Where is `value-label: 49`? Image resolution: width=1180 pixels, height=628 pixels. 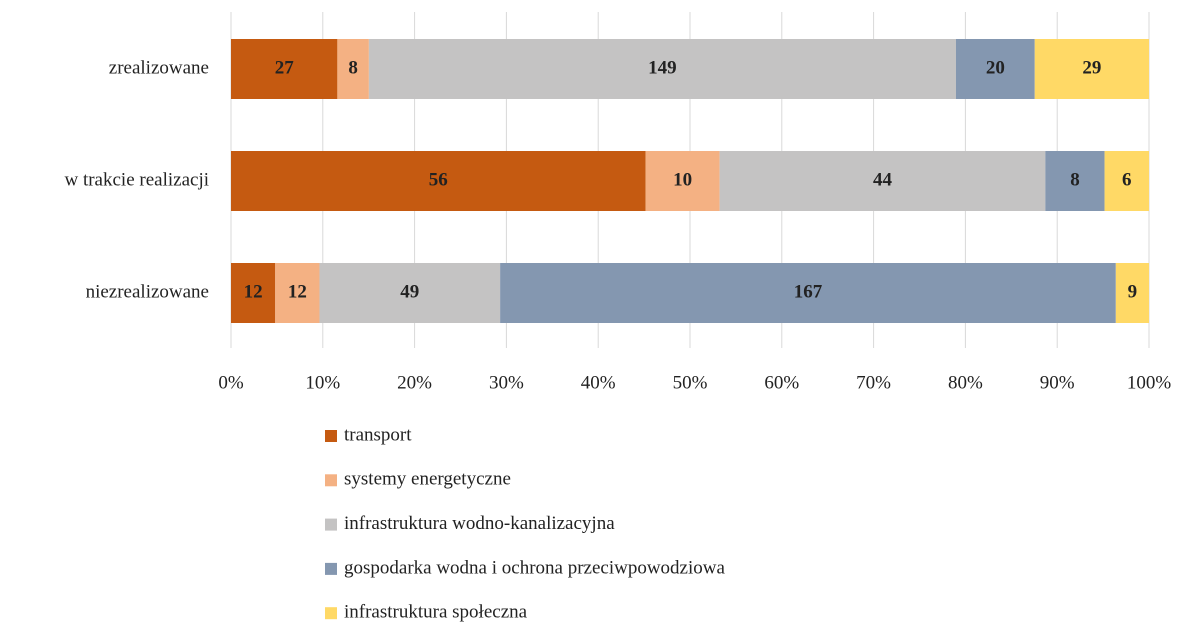
value-label: 49 is located at coordinates (409, 291).